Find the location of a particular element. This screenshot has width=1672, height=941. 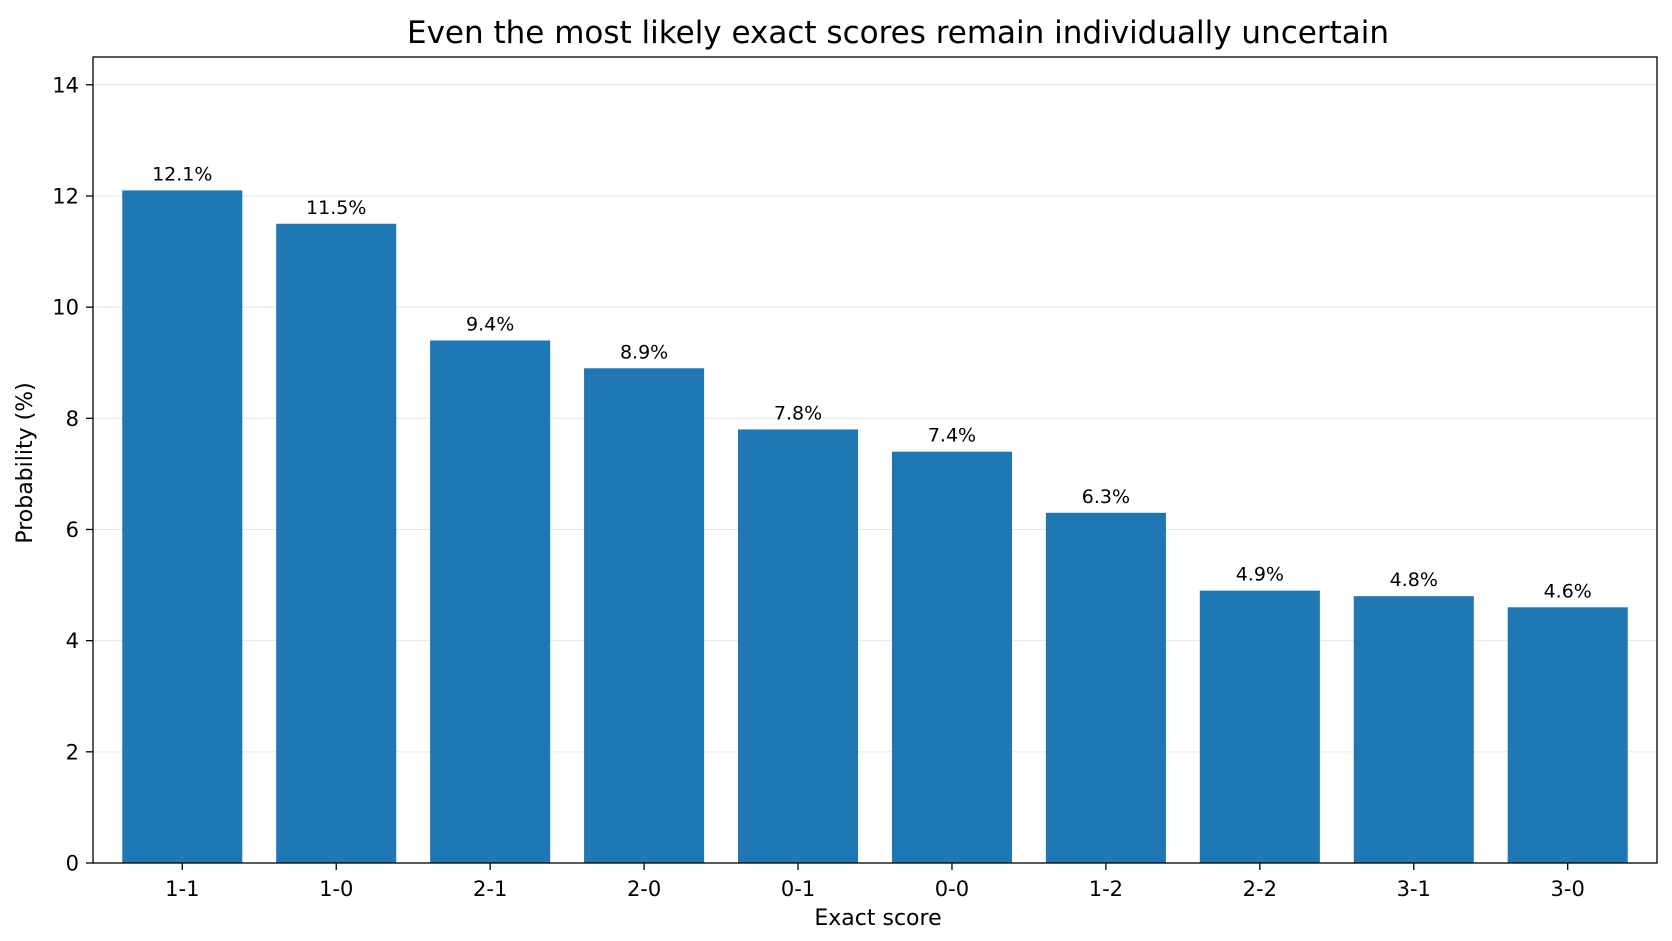

y-tick-label: 0 is located at coordinates (72, 864).